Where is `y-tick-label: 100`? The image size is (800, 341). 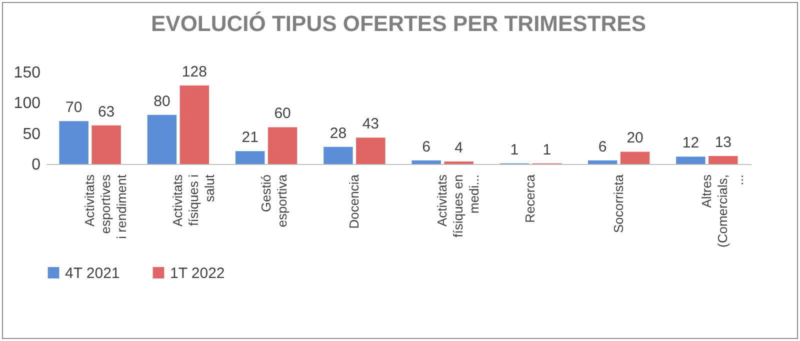 y-tick-label: 100 is located at coordinates (27, 103).